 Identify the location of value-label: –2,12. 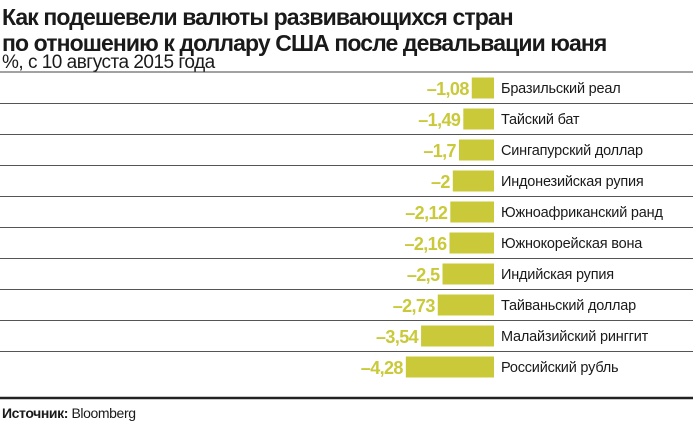
(426, 213).